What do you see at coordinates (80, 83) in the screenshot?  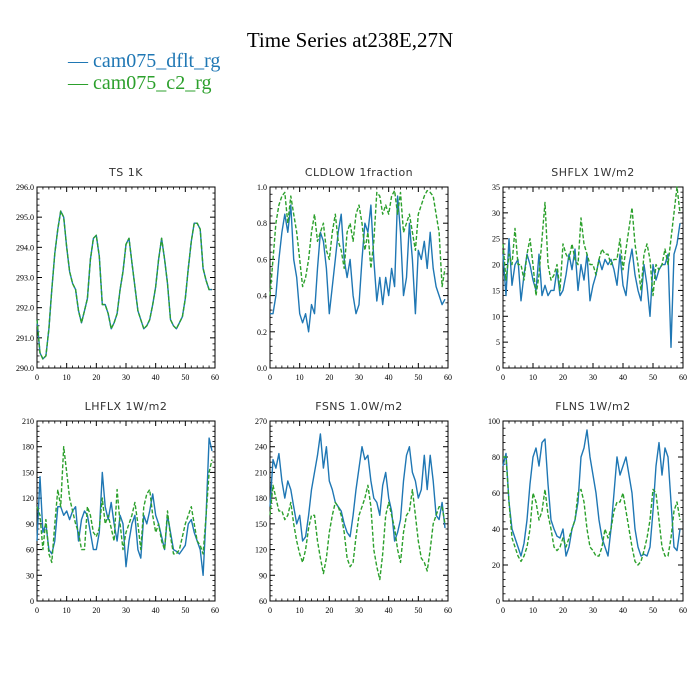 I see `legend-marker-c2: —` at bounding box center [80, 83].